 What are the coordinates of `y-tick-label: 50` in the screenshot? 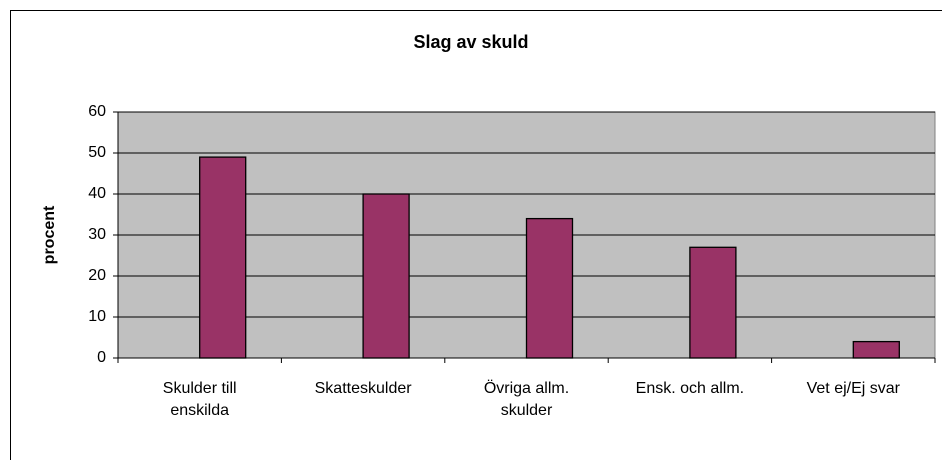 It's located at (97, 152).